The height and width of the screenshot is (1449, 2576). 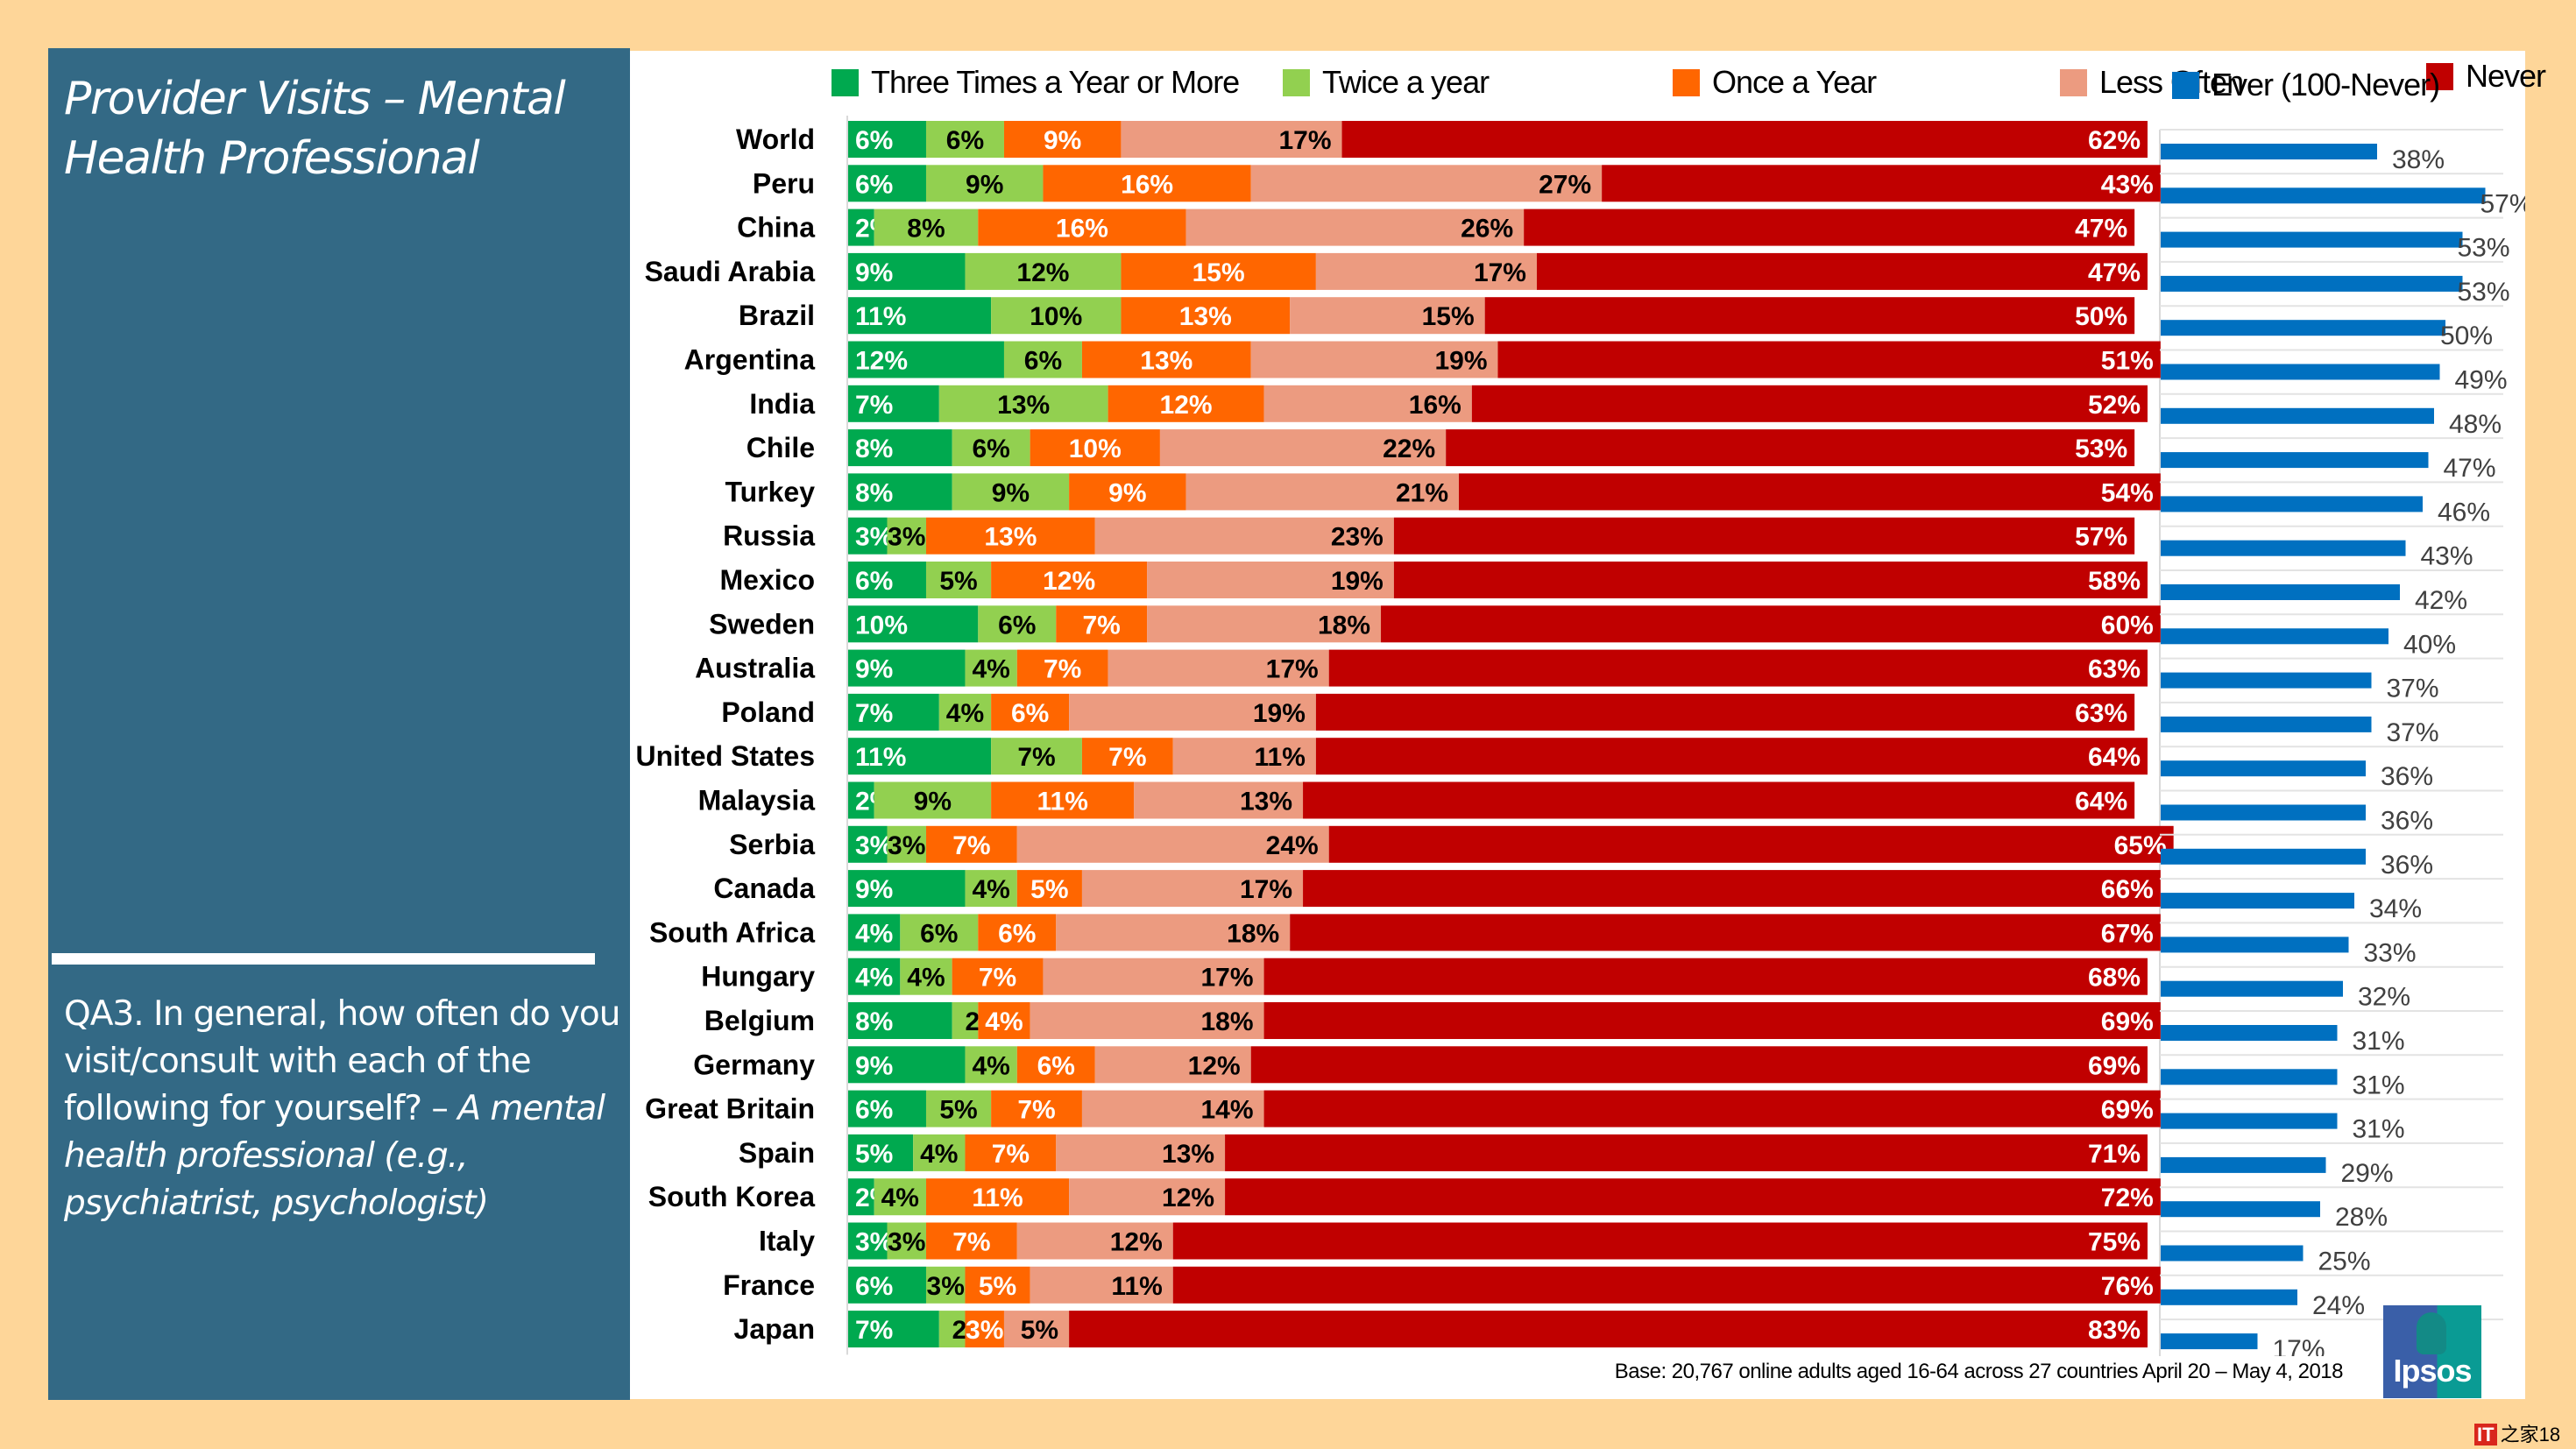 I want to click on row-malaysia: Malaysia2%9%11%13%64%36%, so click(x=1600, y=808).